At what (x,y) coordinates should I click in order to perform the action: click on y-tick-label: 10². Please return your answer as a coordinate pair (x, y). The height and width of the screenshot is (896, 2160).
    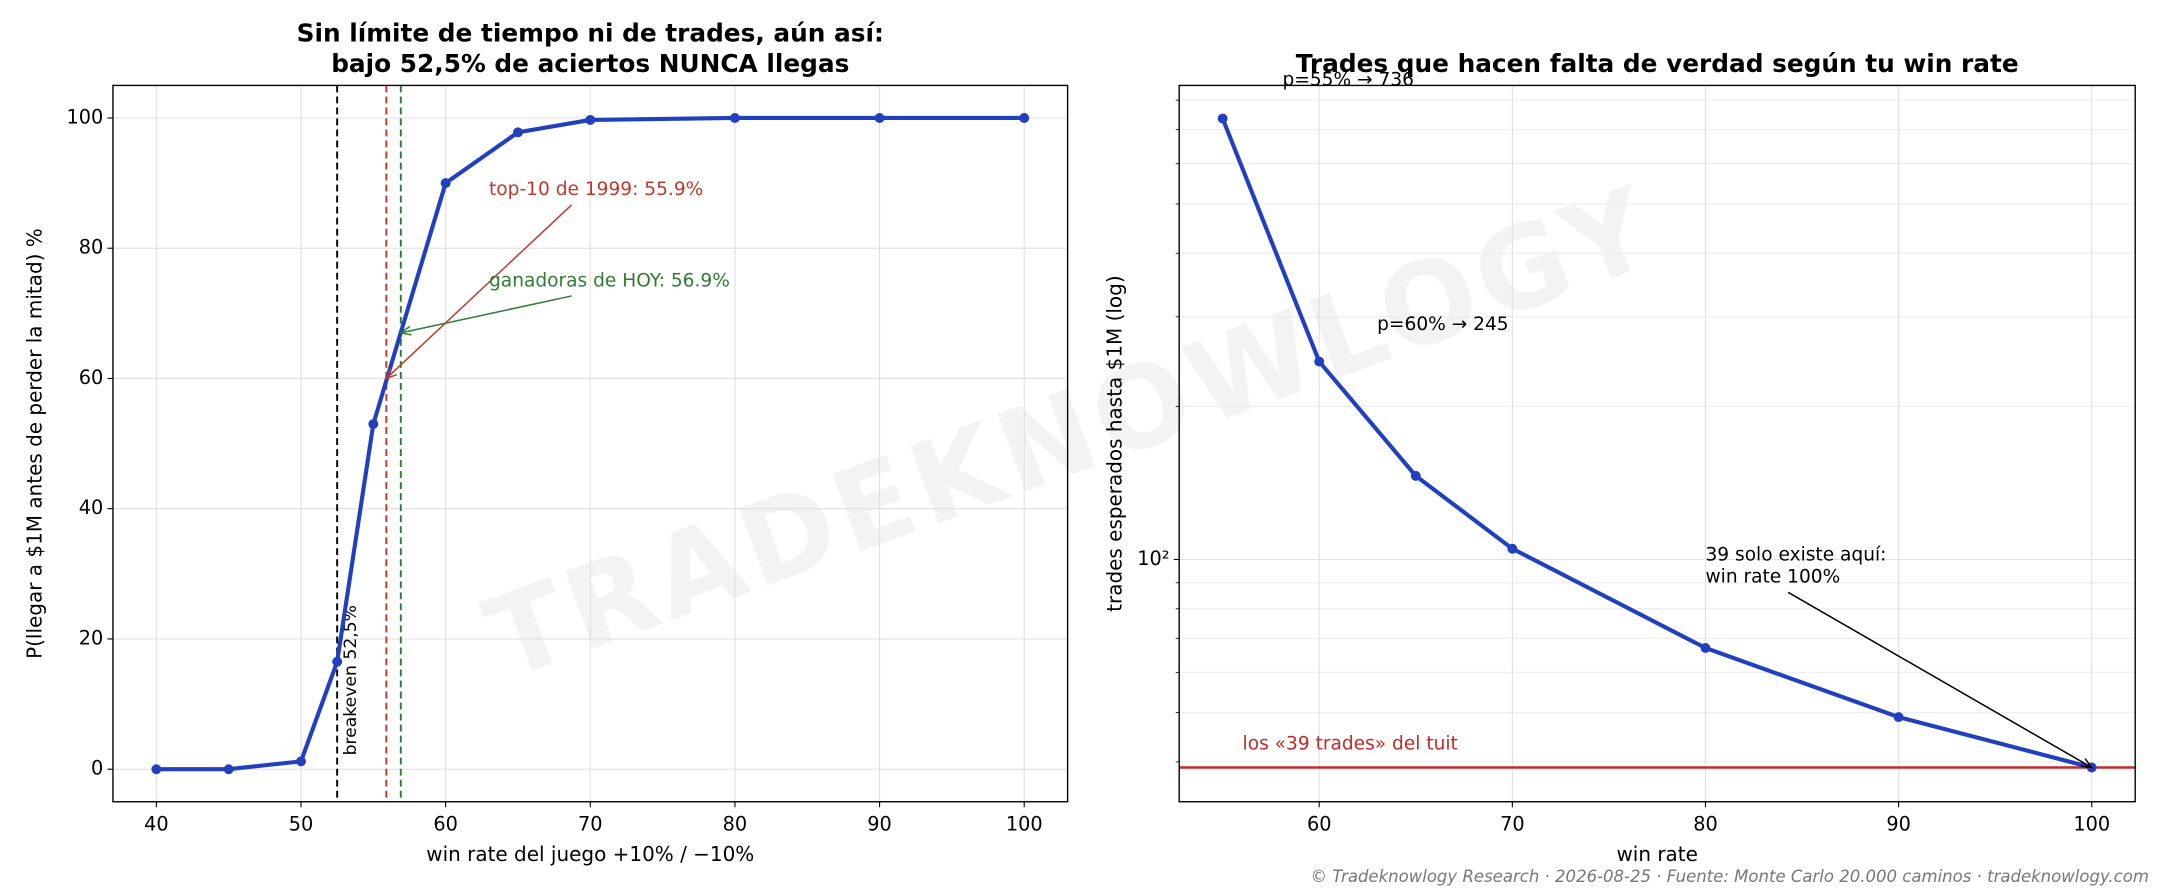
    Looking at the image, I should click on (1153, 558).